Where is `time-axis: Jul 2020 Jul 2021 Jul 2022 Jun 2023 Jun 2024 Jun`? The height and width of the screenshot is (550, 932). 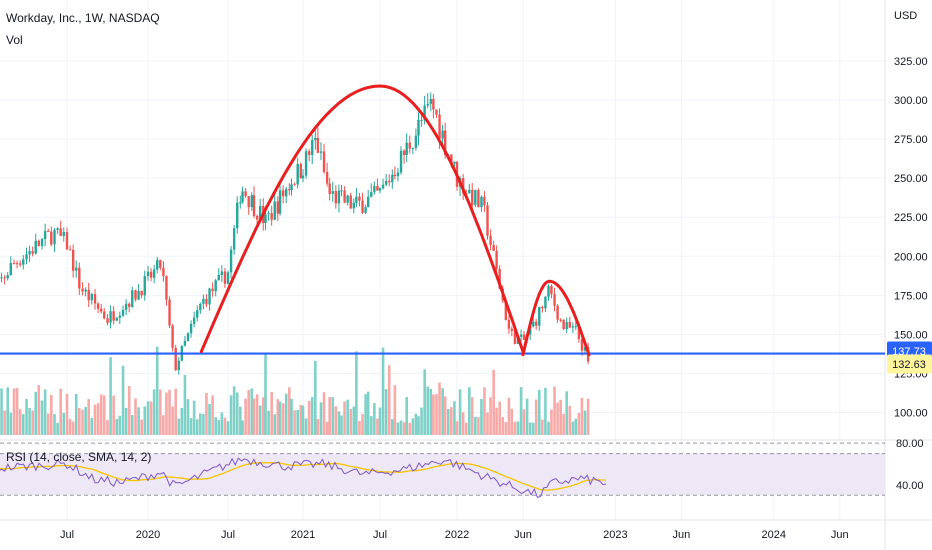 time-axis: Jul 2020 Jul 2021 Jul 2022 Jun 2023 Jun 2024 Jun is located at coordinates (454, 535).